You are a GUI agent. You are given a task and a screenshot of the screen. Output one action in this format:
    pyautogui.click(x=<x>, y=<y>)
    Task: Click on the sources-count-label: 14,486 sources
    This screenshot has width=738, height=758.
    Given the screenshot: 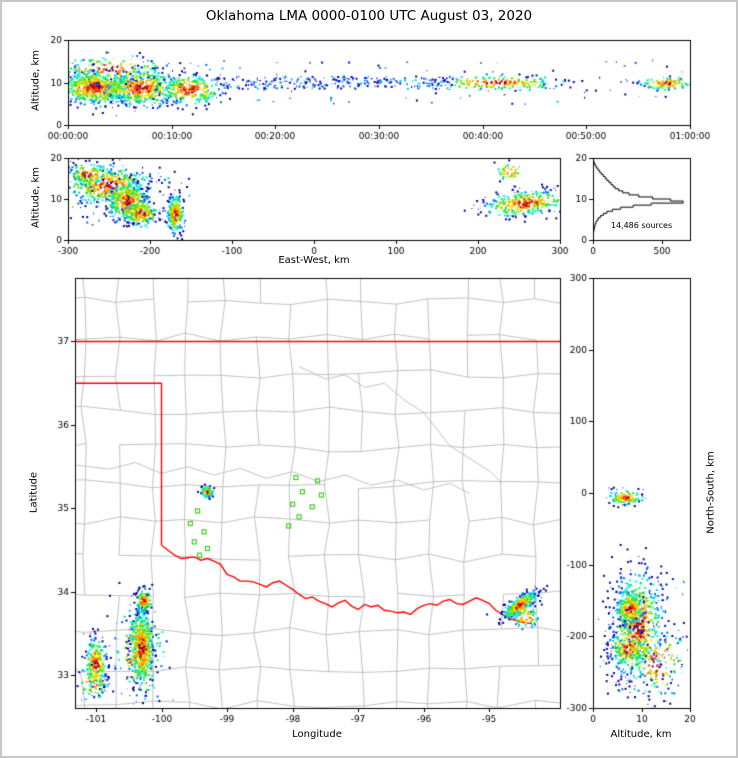 What is the action you would take?
    pyautogui.click(x=641, y=225)
    